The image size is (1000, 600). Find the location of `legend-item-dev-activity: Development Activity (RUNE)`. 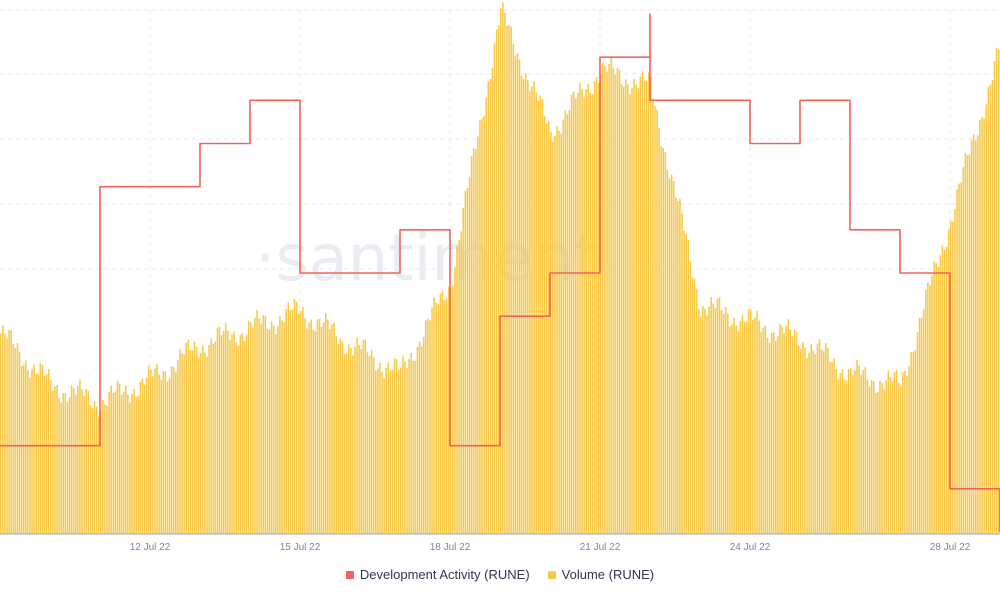

legend-item-dev-activity: Development Activity (RUNE) is located at coordinates (437, 574).